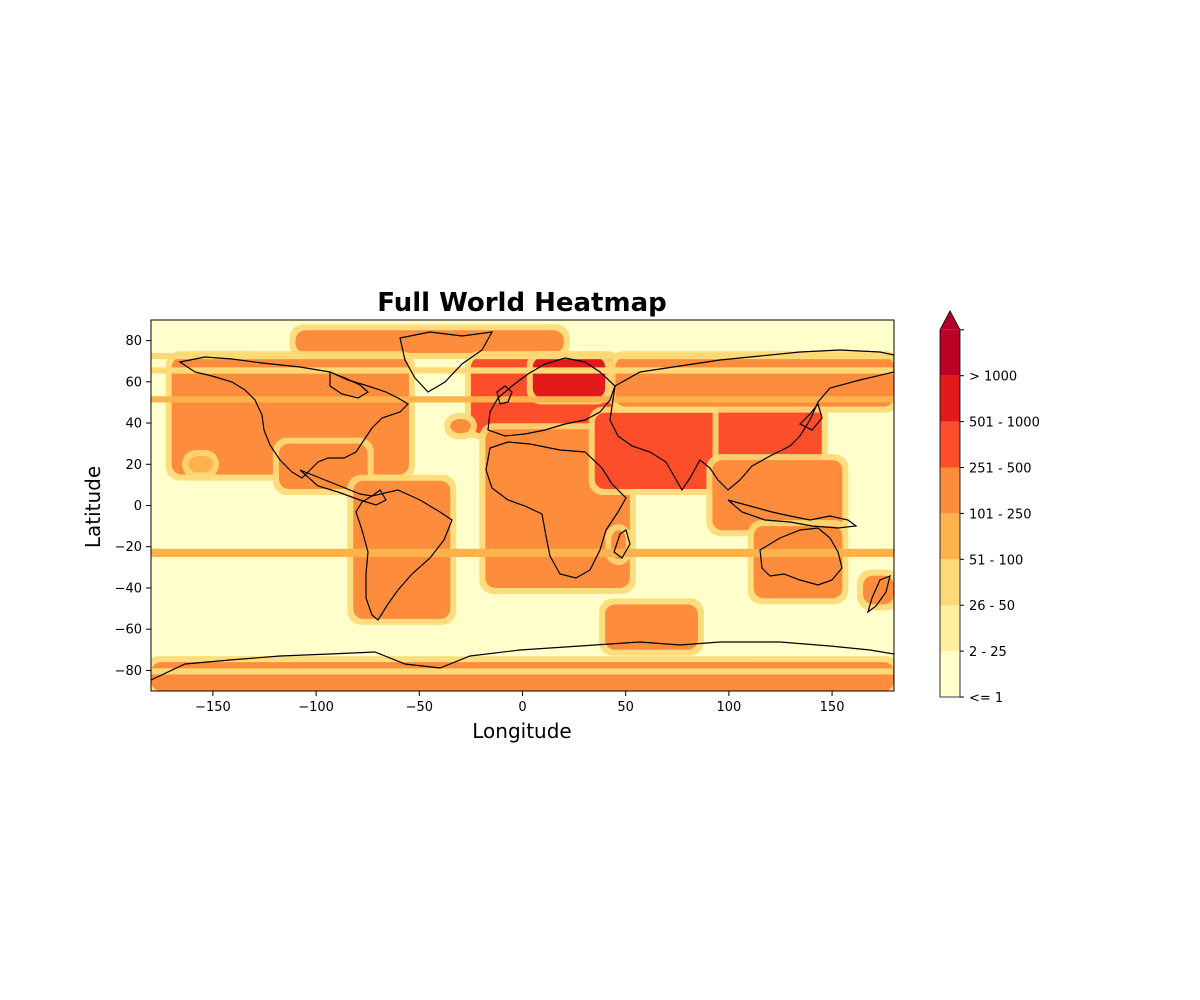  Describe the element at coordinates (832, 707) in the screenshot. I see `x-tick-label: 150` at that location.